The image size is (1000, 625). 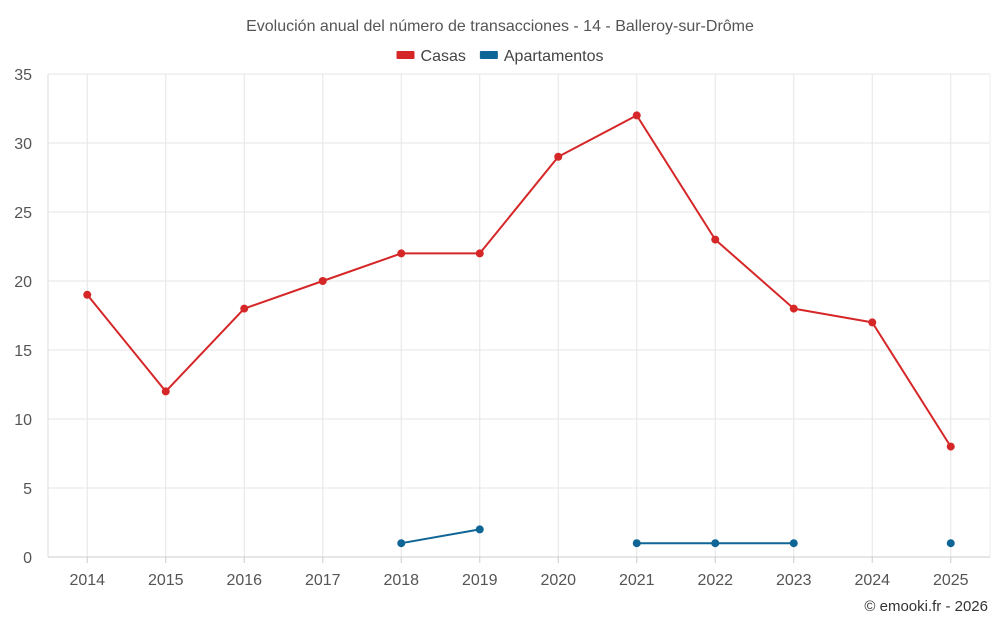 I want to click on x-tick-label: 2022, so click(x=715, y=580).